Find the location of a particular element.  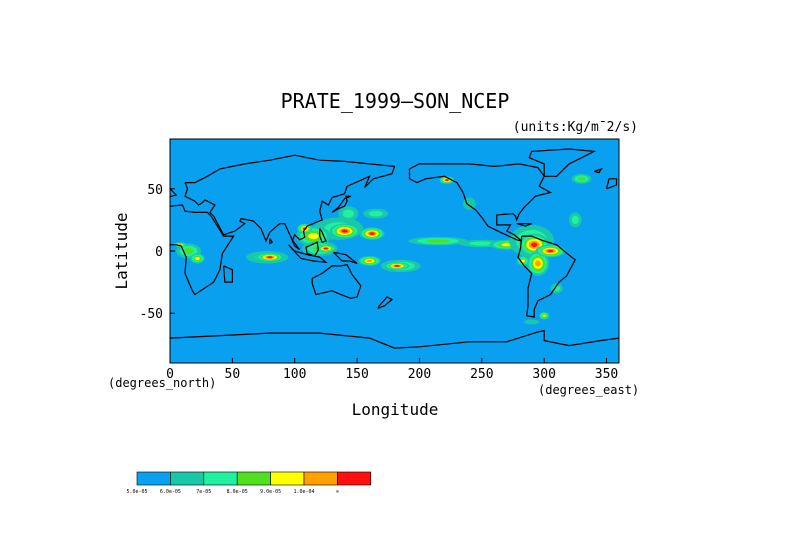

legend-label: ∞ is located at coordinates (337, 492).